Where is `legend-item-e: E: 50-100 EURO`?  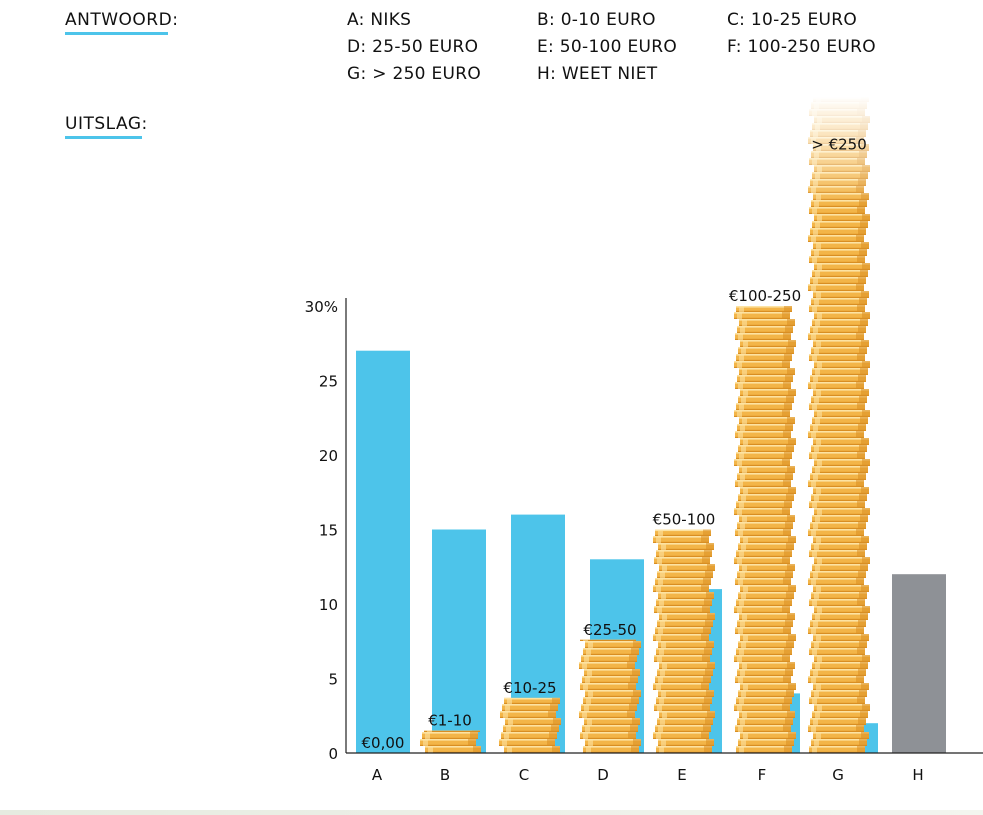
legend-item-e: E: 50-100 EURO is located at coordinates (607, 47).